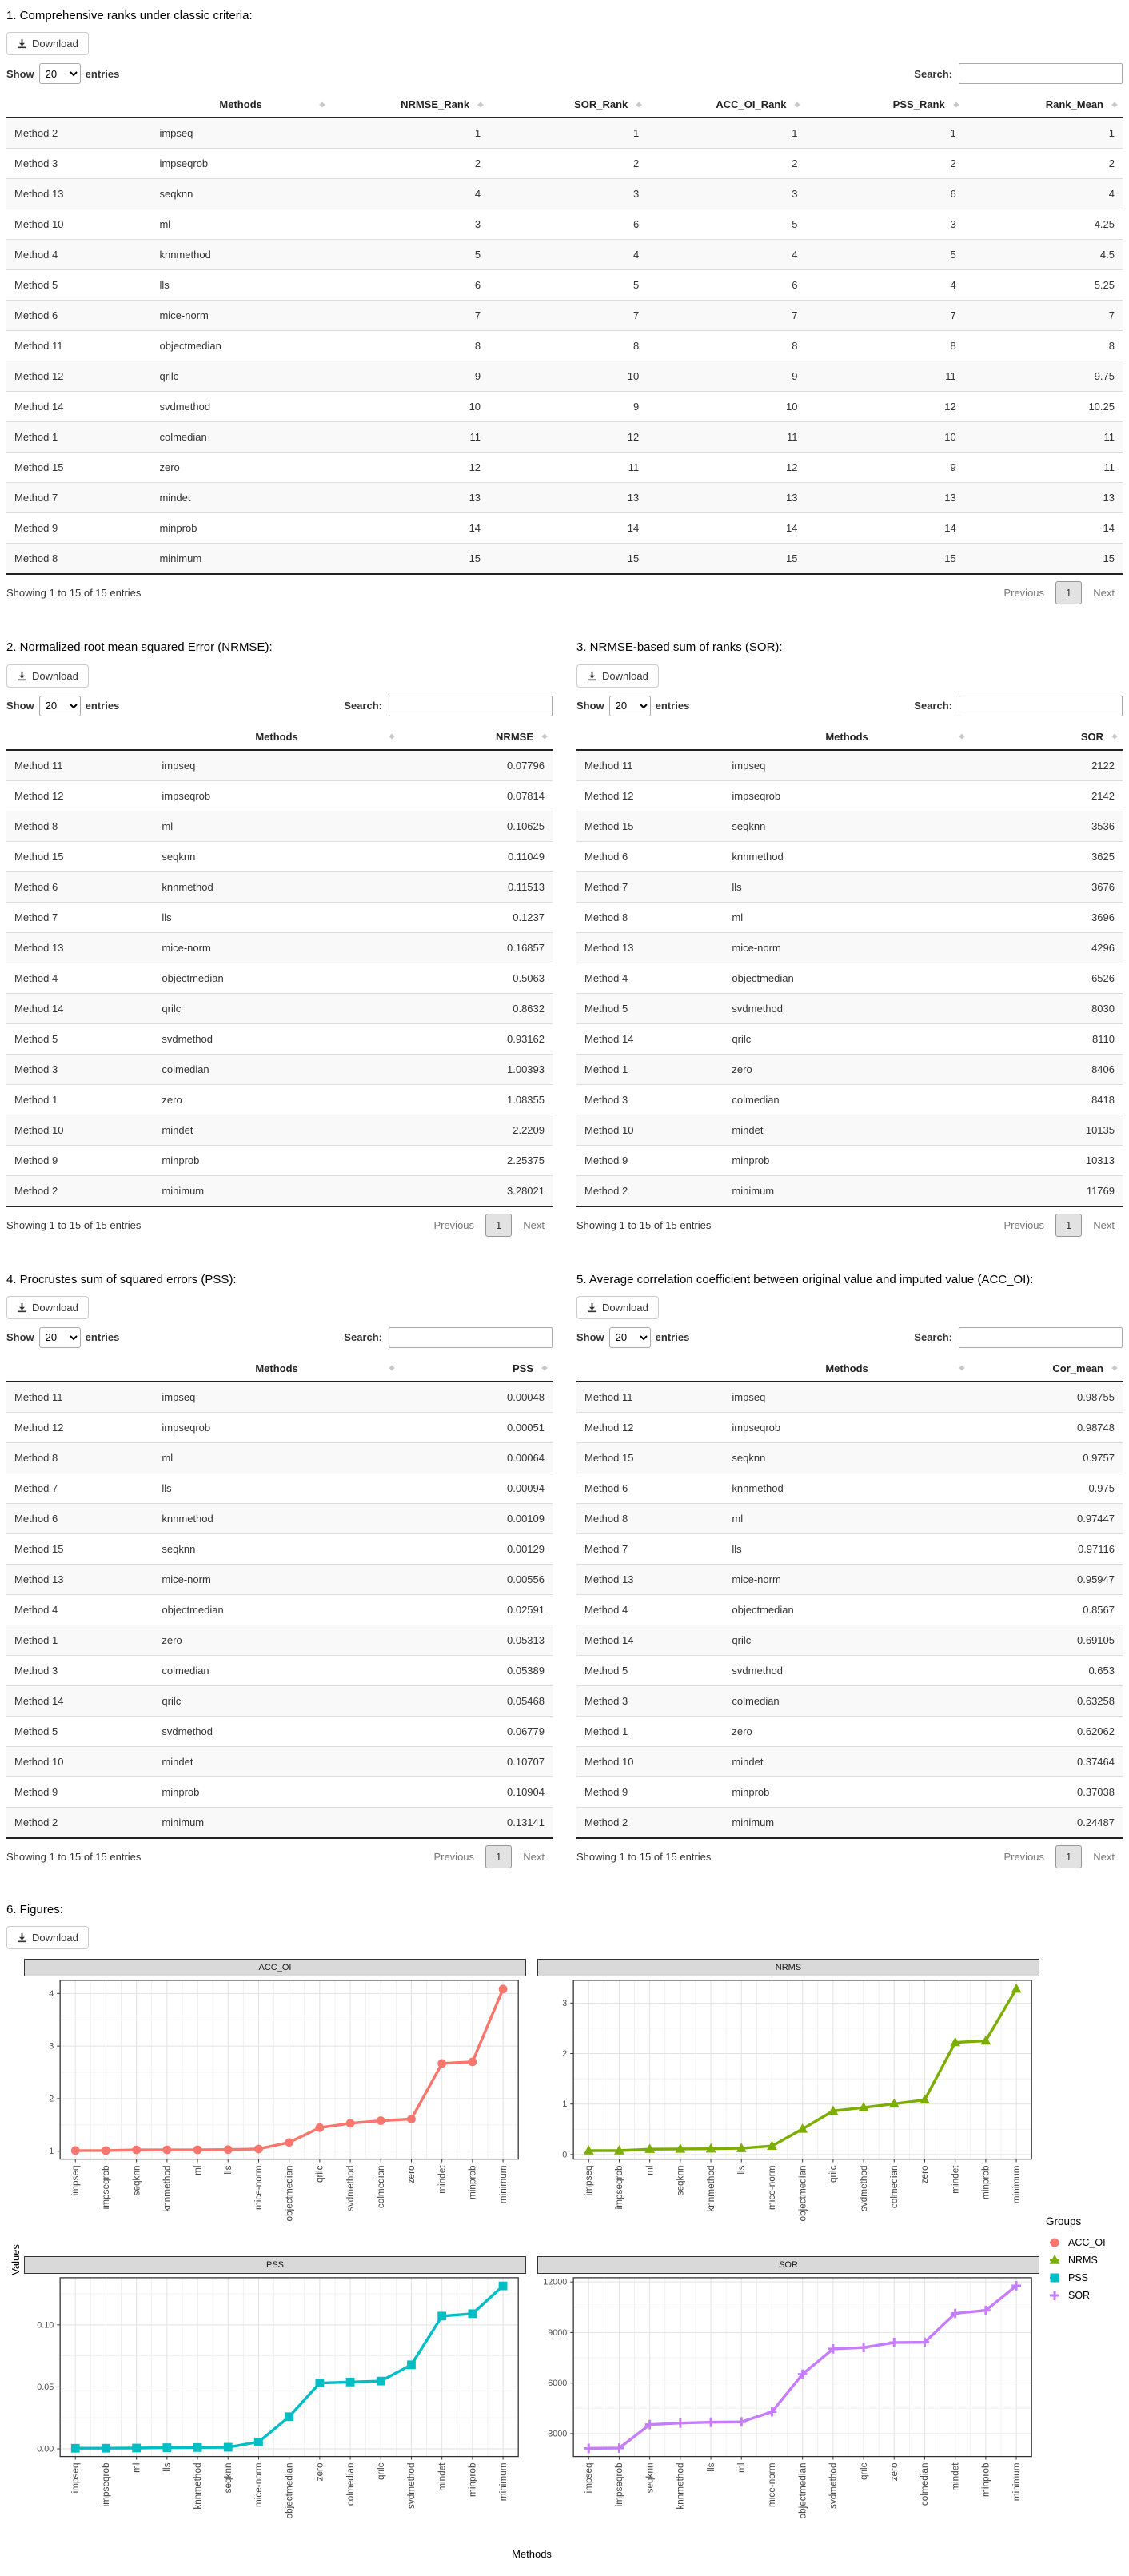  Describe the element at coordinates (1111, 316) in the screenshot. I see `cell-value: 7` at that location.